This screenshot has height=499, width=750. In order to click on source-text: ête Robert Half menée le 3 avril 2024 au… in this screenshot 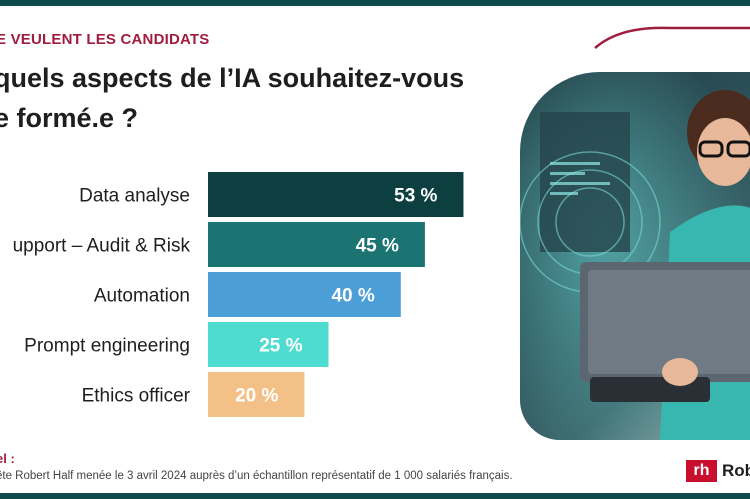, I will do `click(256, 476)`.